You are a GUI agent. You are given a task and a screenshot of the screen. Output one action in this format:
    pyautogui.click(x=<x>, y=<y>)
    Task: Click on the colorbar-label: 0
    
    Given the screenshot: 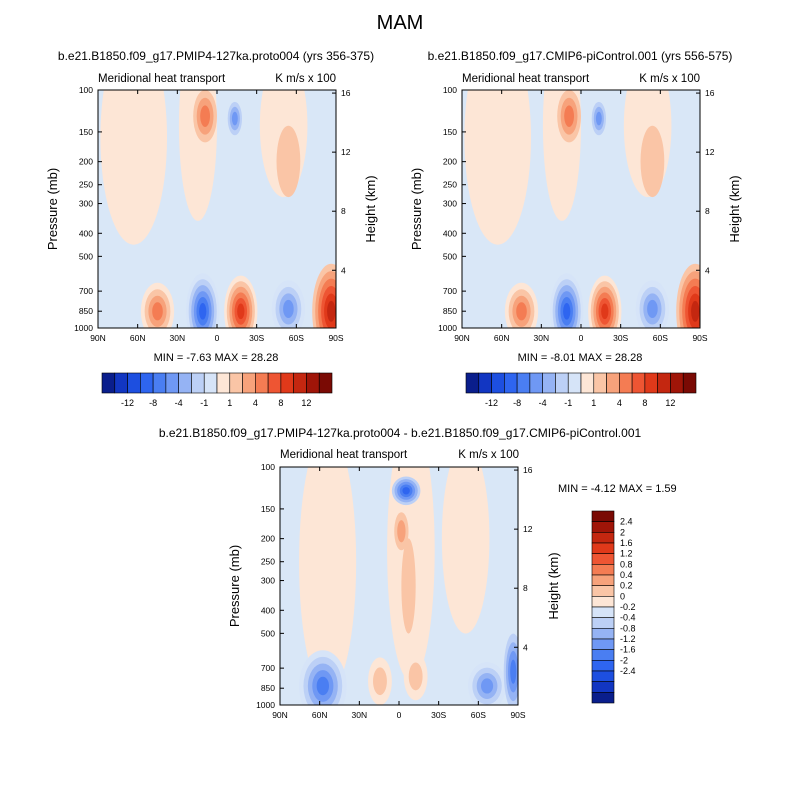 What is the action you would take?
    pyautogui.click(x=622, y=596)
    